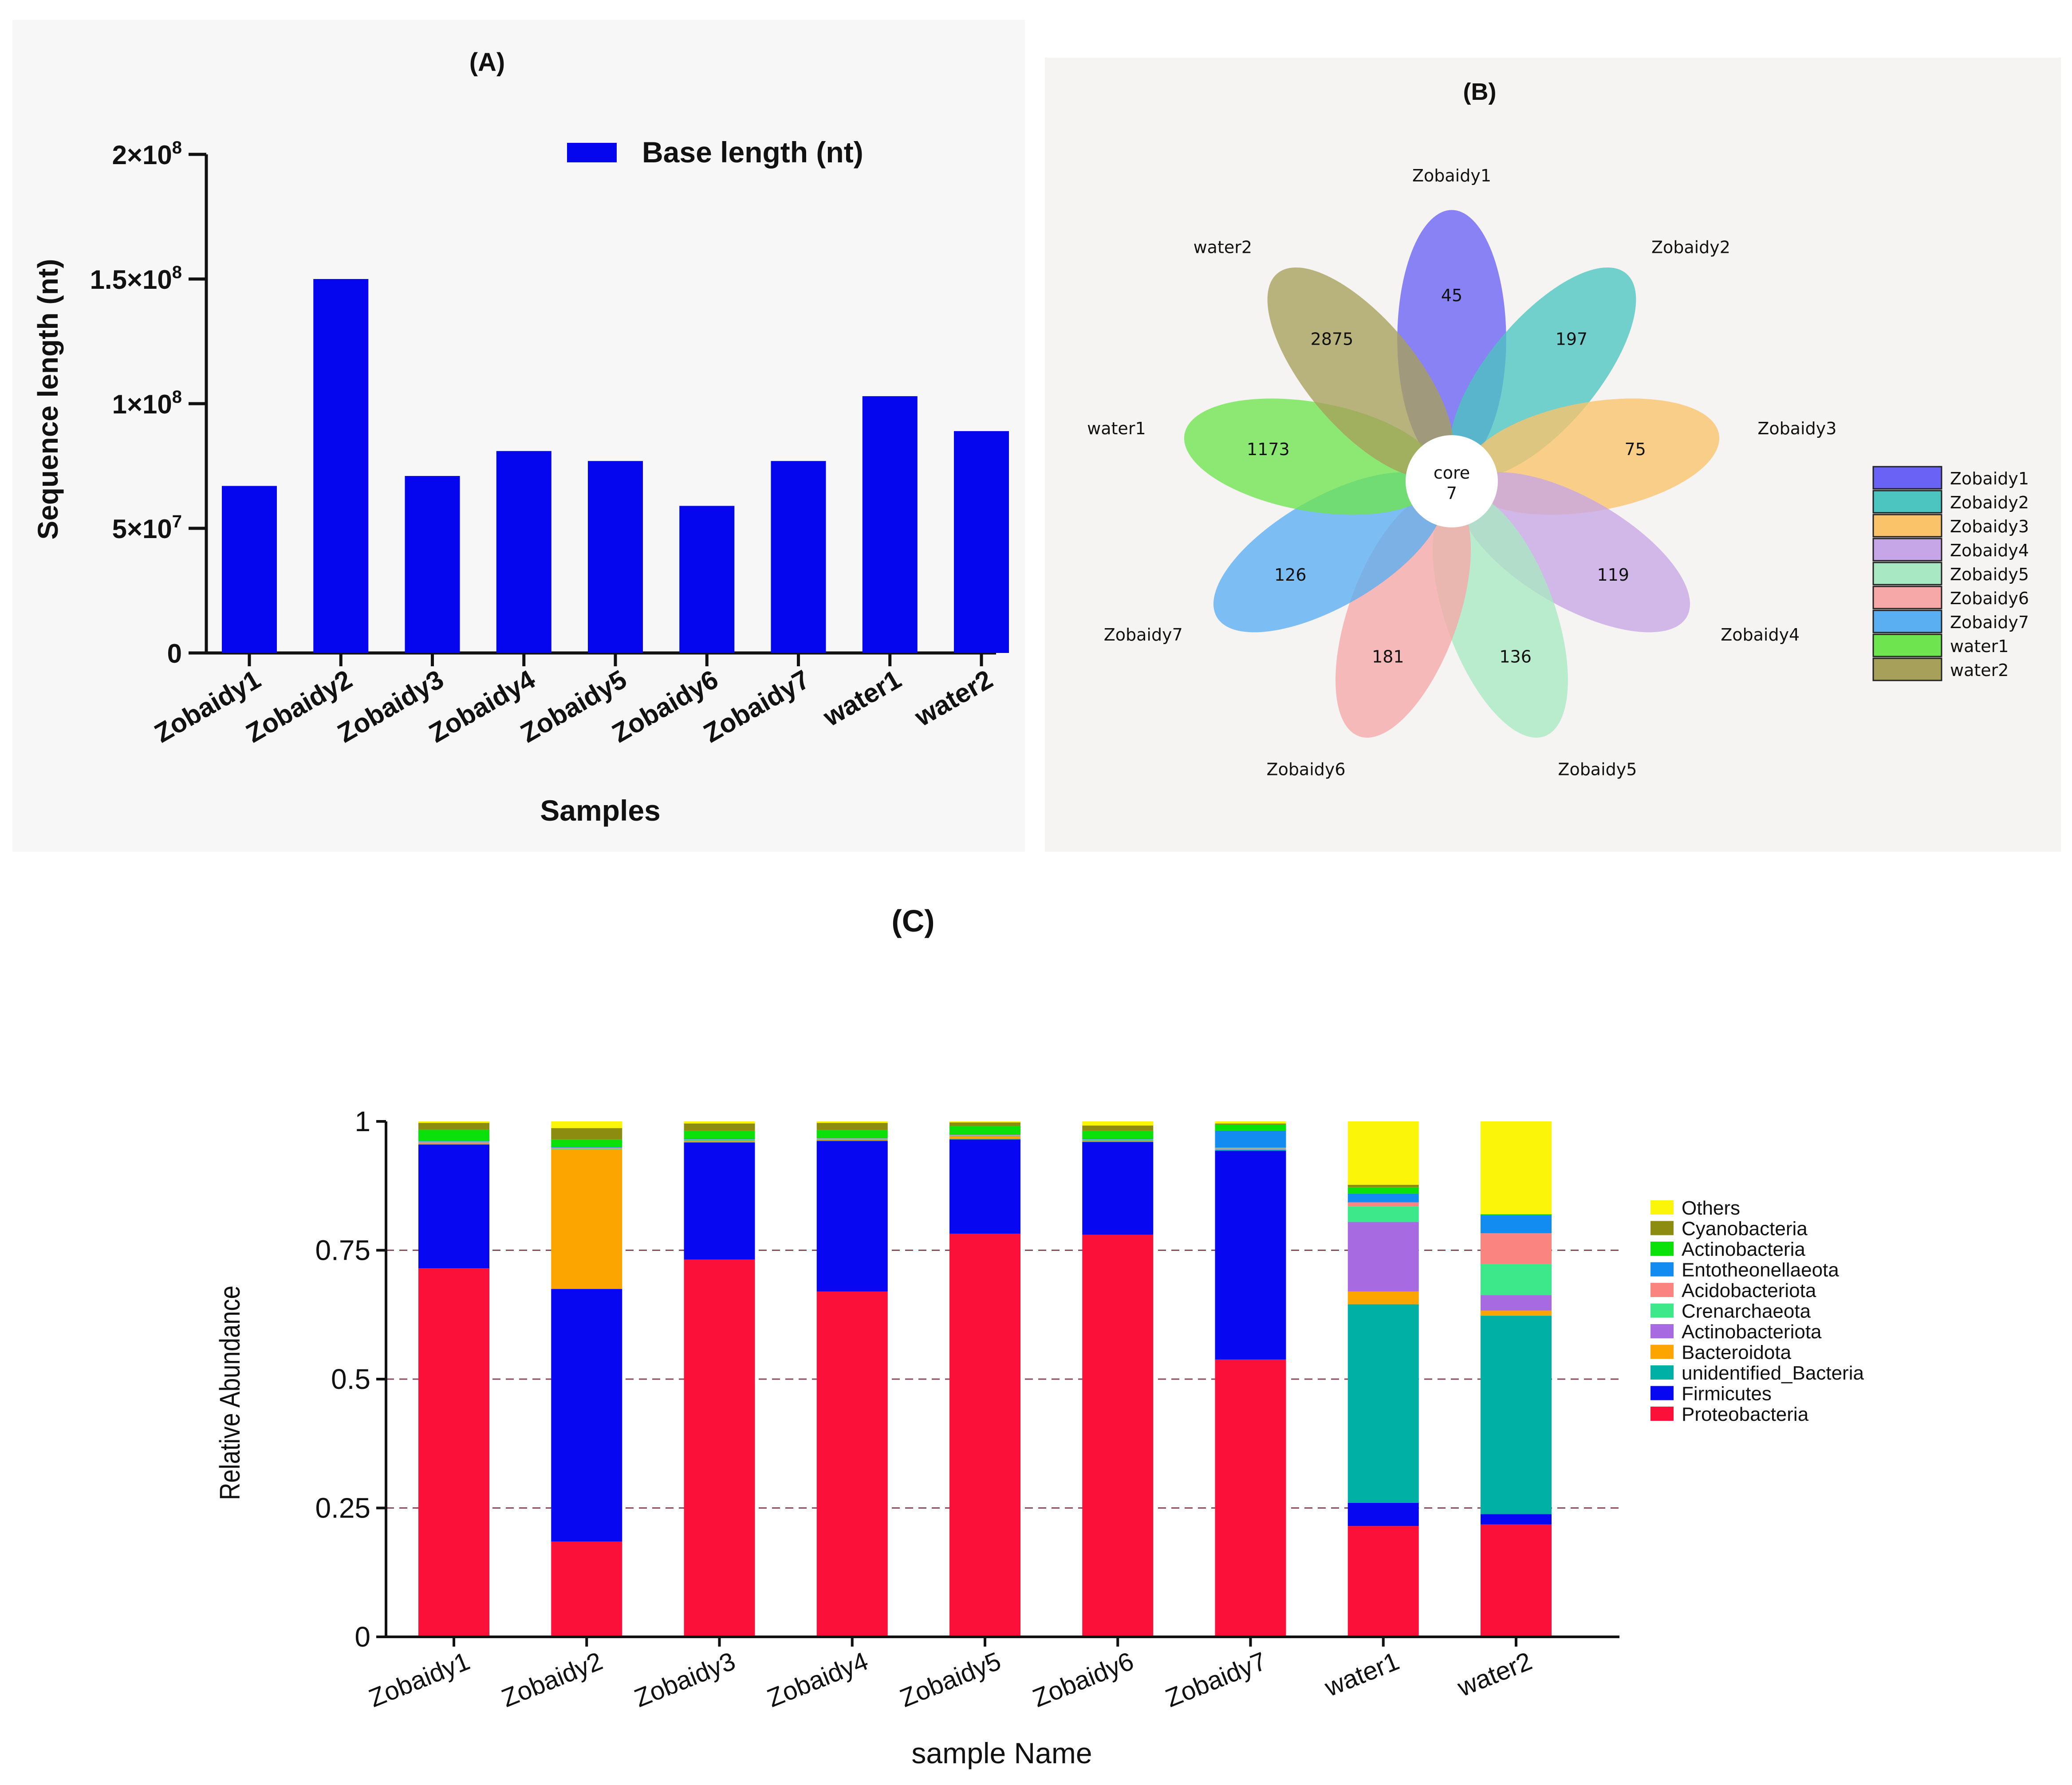  Describe the element at coordinates (433, 564) in the screenshot. I see `bar-Zobaidy3` at that location.